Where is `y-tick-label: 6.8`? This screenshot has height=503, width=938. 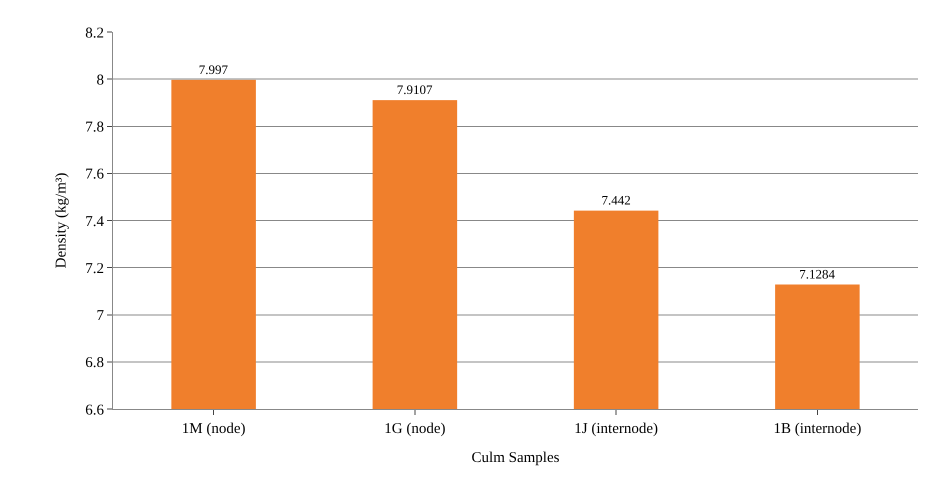 y-tick-label: 6.8 is located at coordinates (94, 363).